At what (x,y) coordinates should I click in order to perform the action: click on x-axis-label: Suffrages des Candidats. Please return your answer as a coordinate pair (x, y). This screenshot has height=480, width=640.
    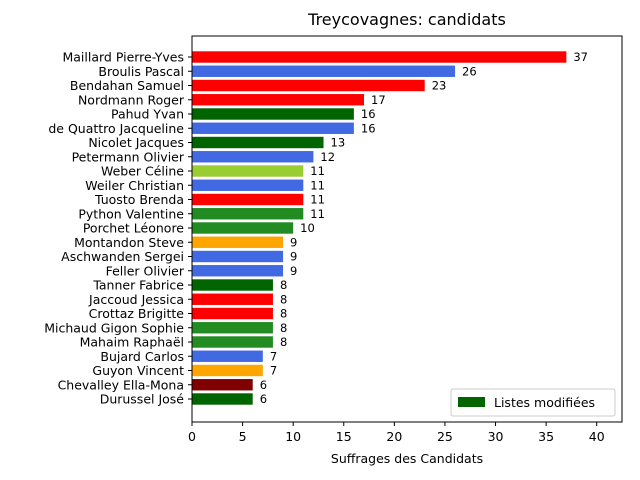
    Looking at the image, I should click on (407, 458).